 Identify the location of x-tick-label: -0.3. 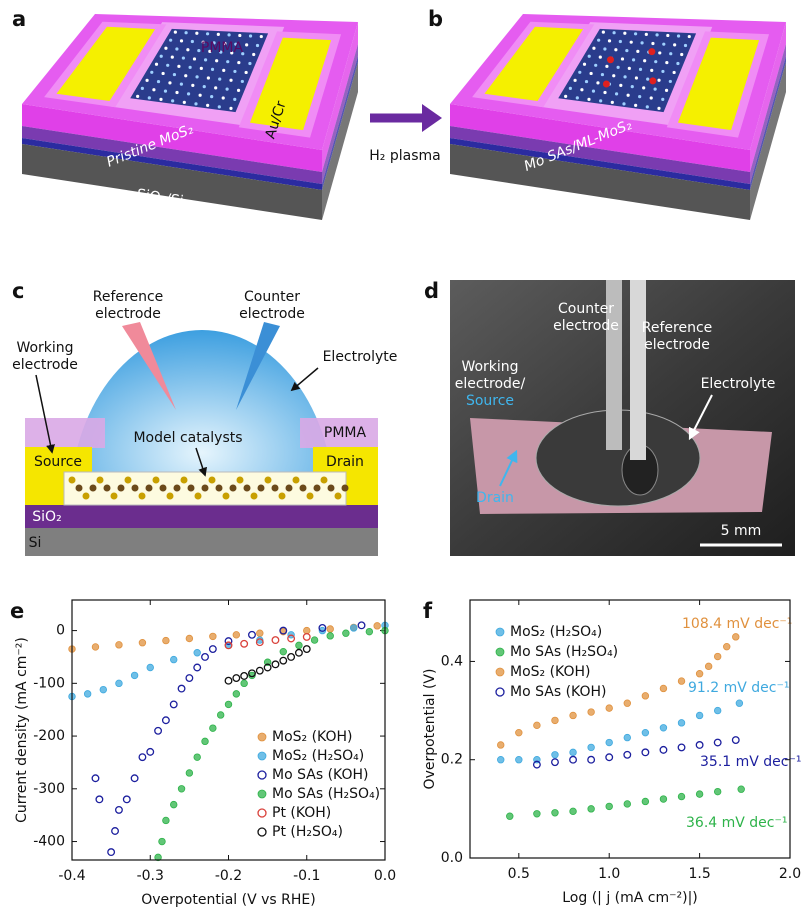
(150, 876).